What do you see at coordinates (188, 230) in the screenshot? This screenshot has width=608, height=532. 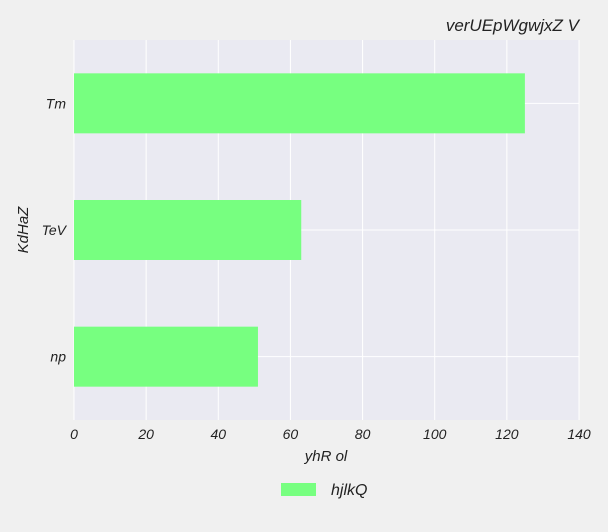 I see `bar-TeV` at bounding box center [188, 230].